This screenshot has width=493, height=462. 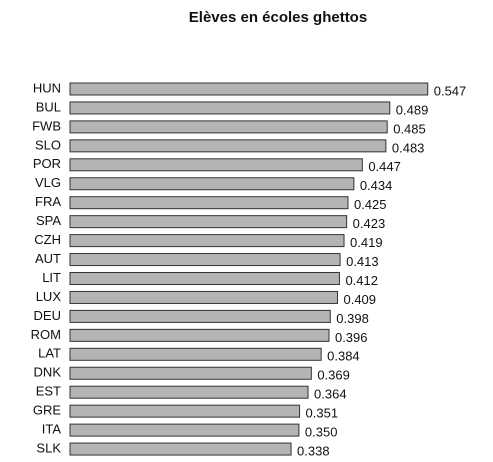 What do you see at coordinates (408, 147) in the screenshot?
I see `value-label: 0.483` at bounding box center [408, 147].